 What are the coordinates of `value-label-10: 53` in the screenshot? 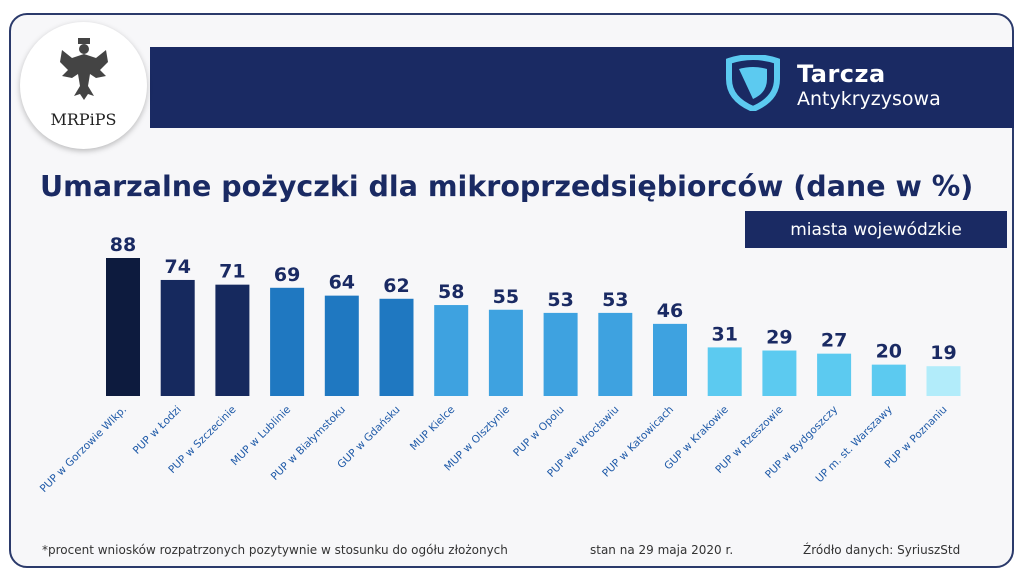 It's located at (615, 300).